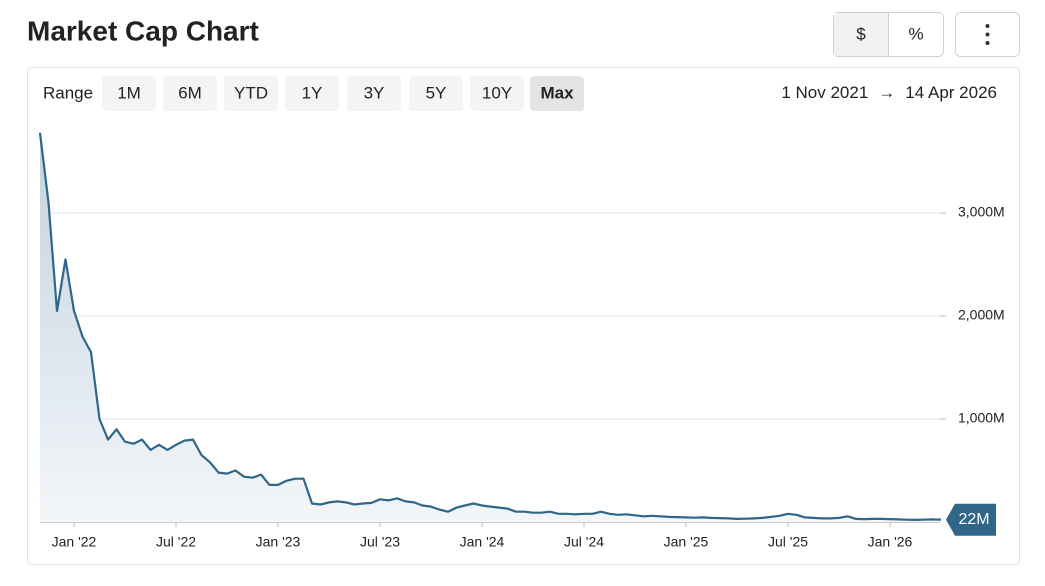  Describe the element at coordinates (981, 212) in the screenshot. I see `y-tick-label: 3,000M` at that location.